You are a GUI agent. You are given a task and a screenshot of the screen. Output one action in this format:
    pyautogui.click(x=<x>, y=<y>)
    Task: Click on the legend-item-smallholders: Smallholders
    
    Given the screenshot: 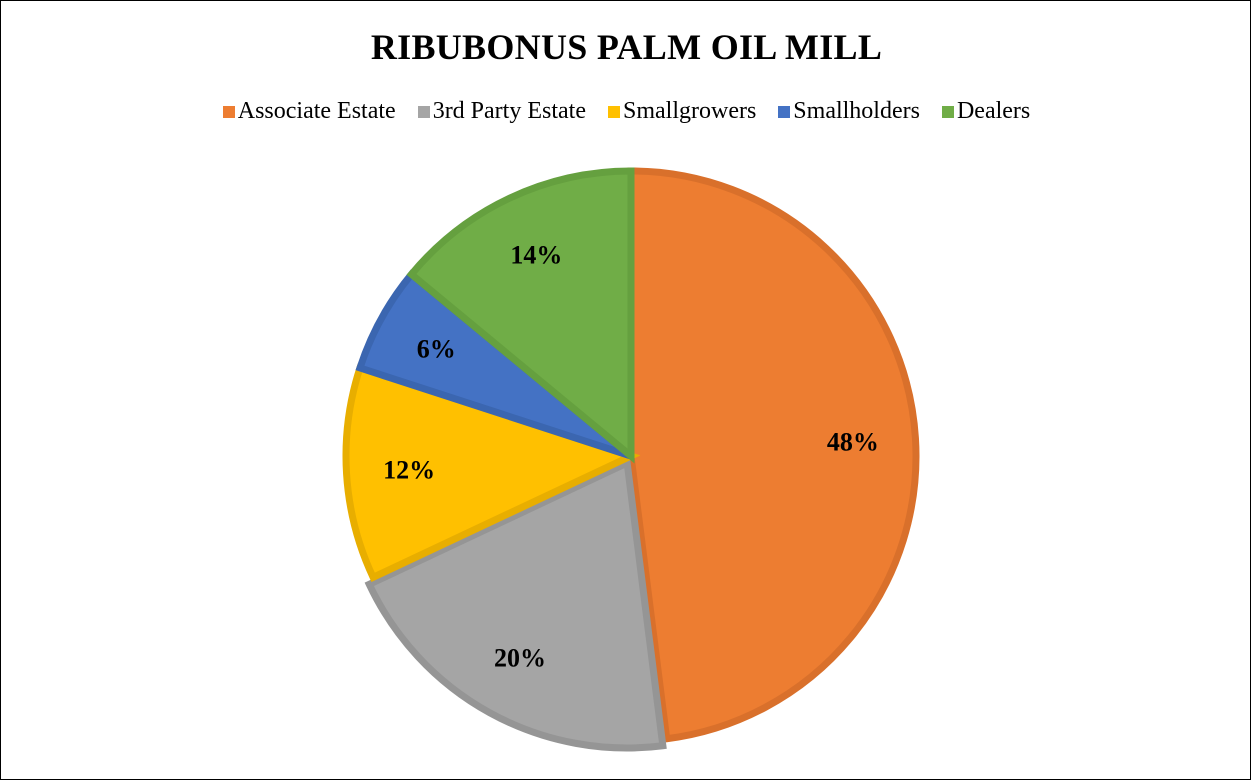 What is the action you would take?
    pyautogui.click(x=849, y=111)
    